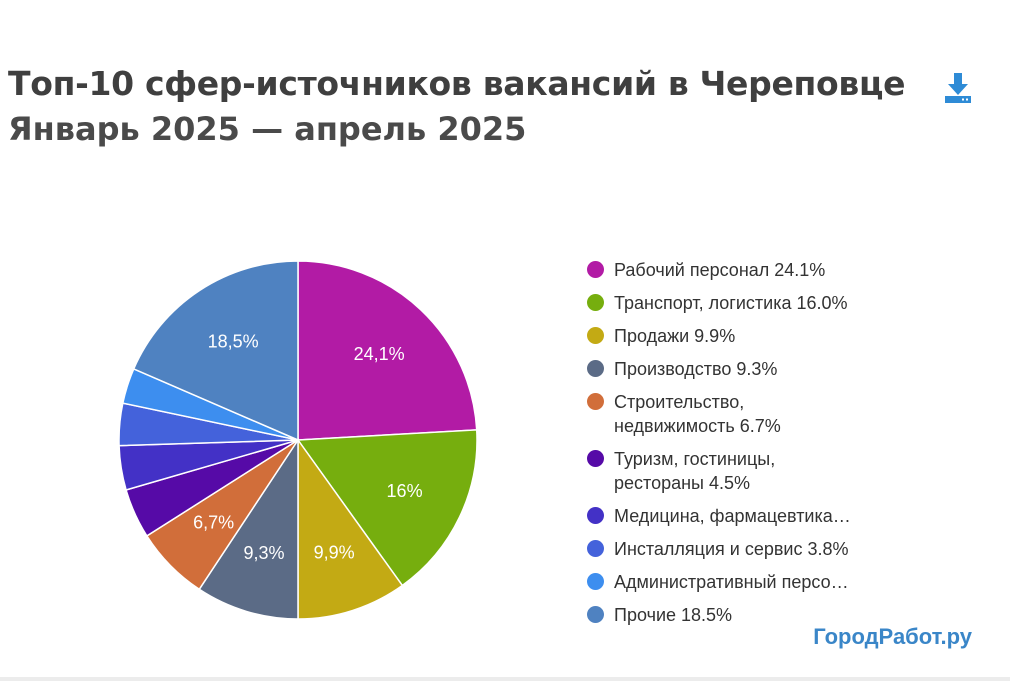  I want to click on slice-label-3: 9,3%, so click(263, 553).